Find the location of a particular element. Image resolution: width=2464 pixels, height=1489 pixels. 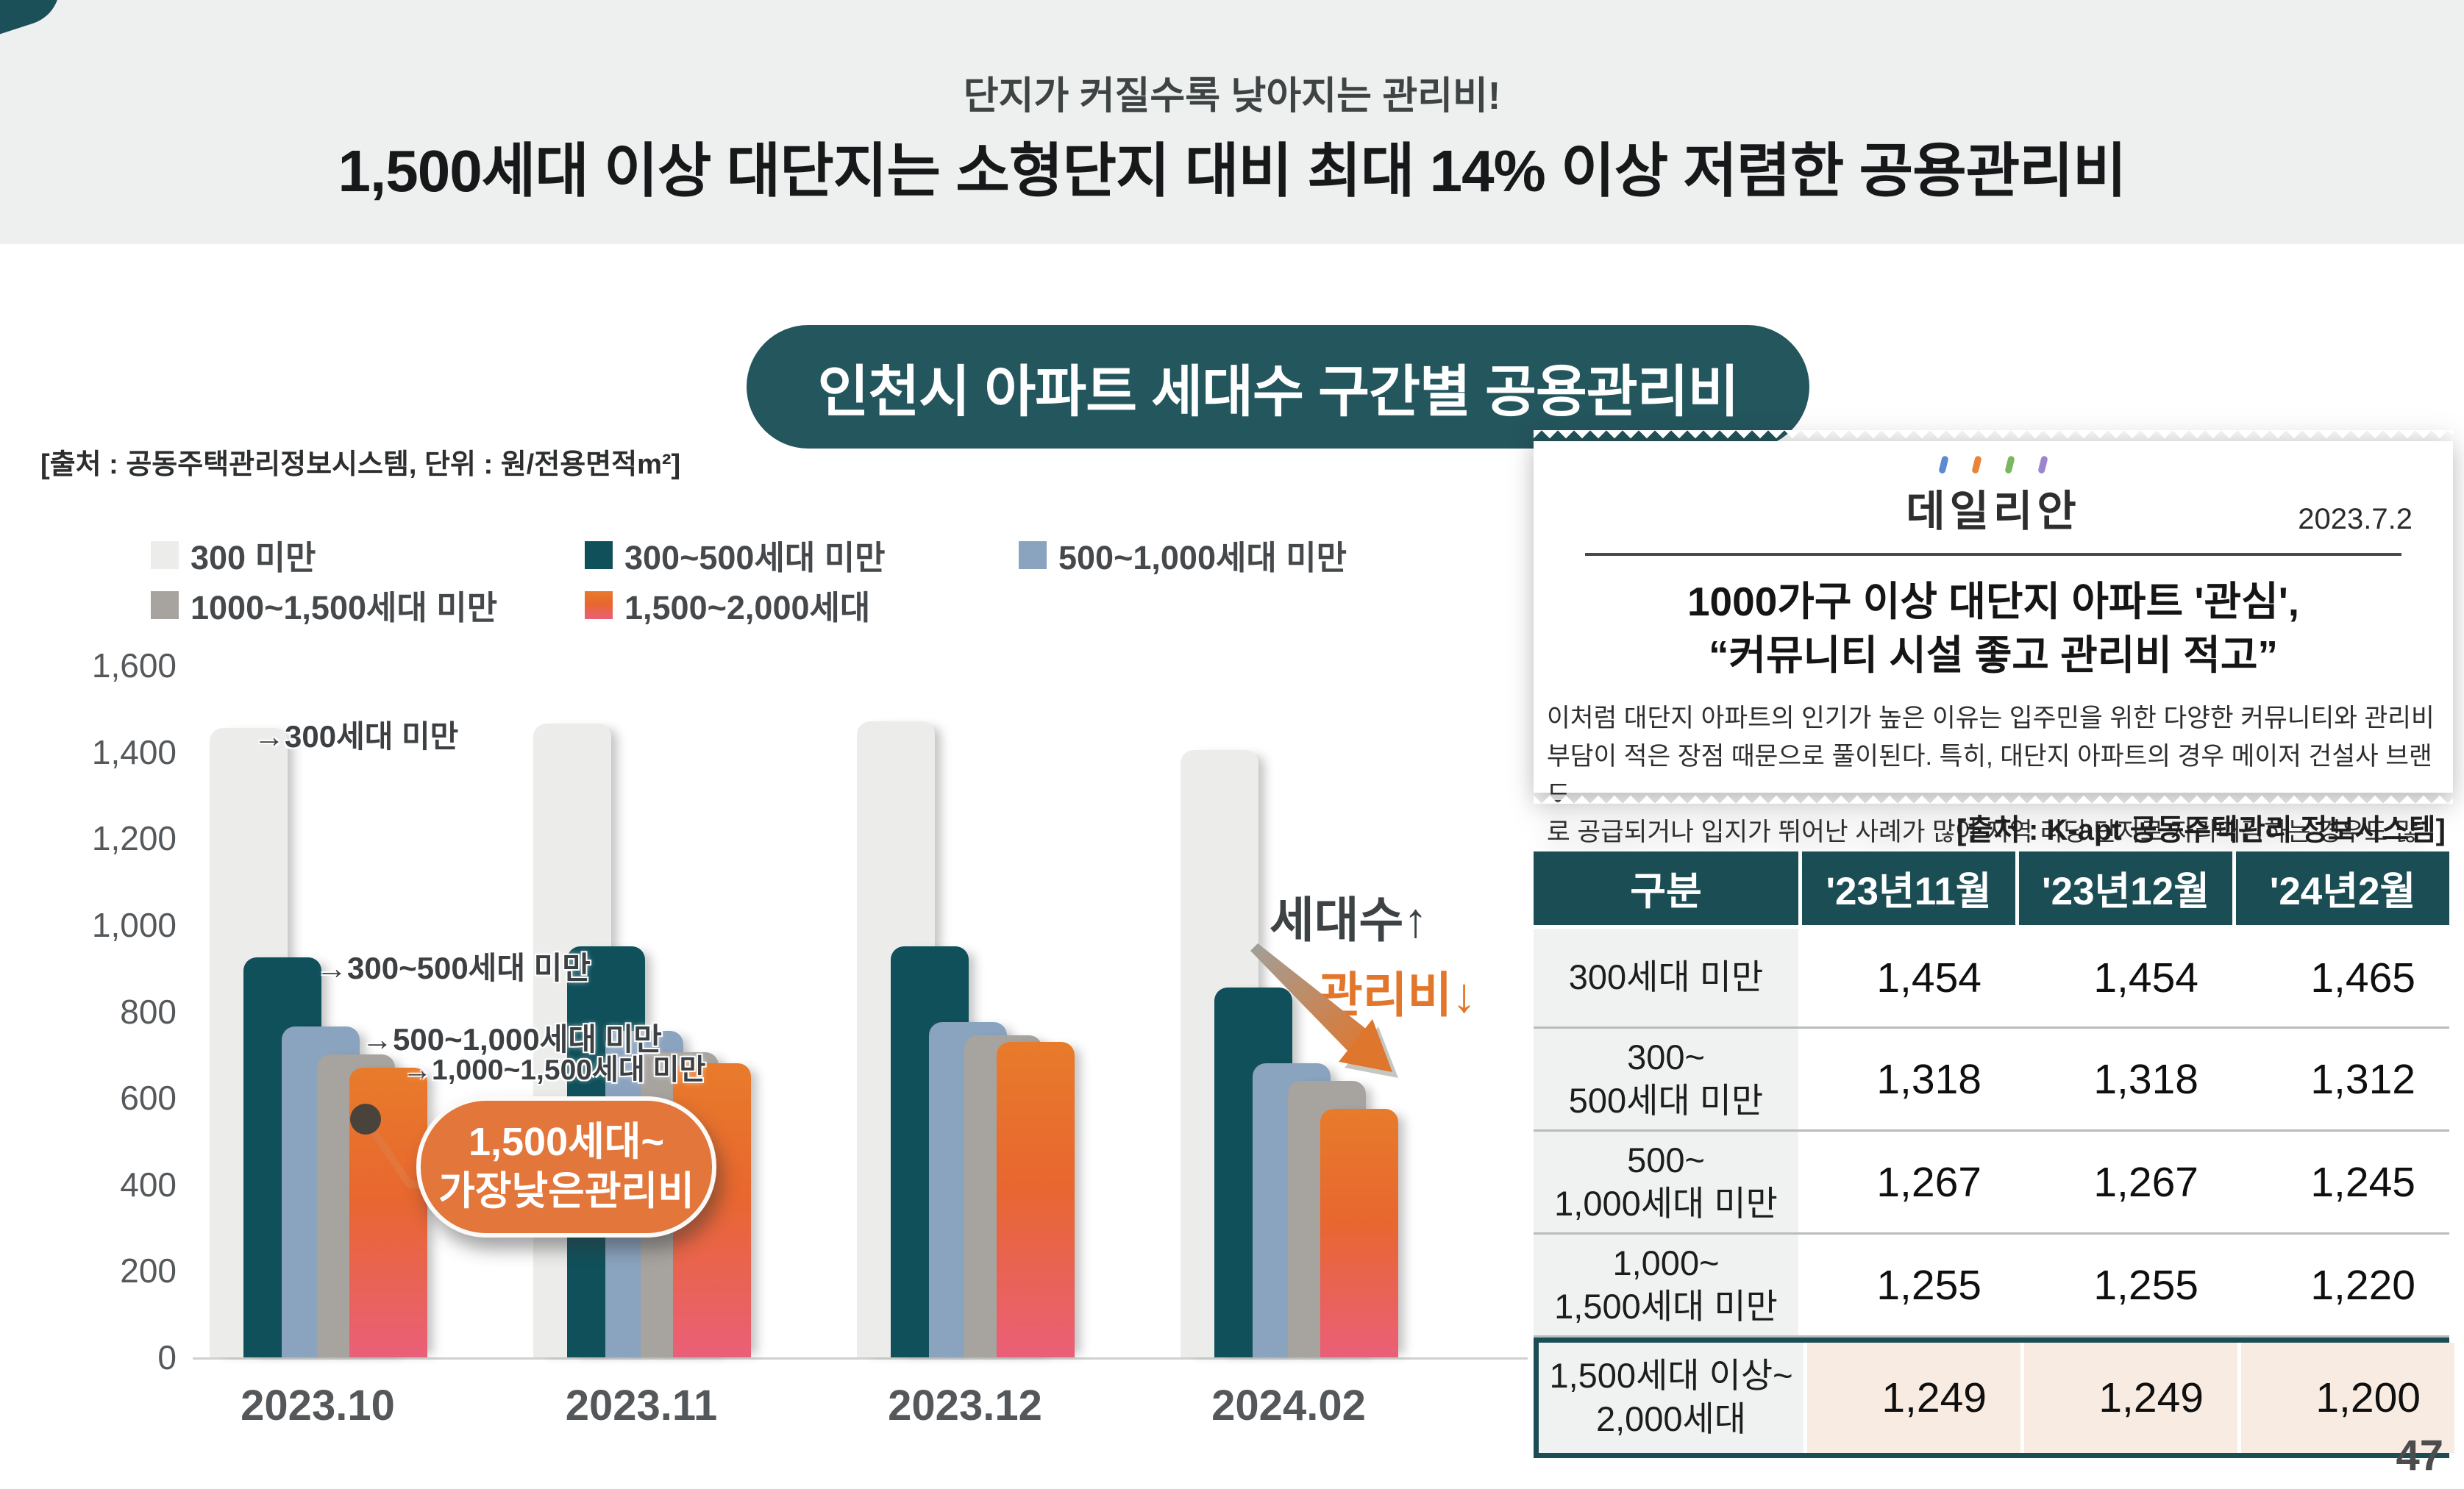

y-tick-label: 0 is located at coordinates (167, 1357).